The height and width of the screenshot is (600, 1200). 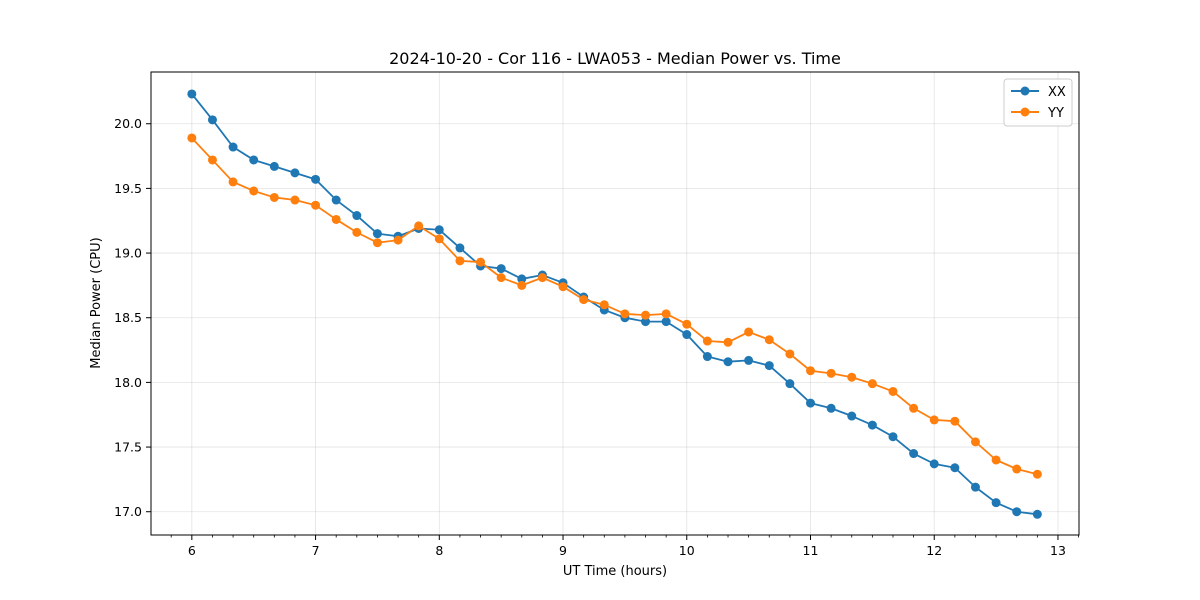 What do you see at coordinates (1055, 113) in the screenshot?
I see `legend-yy-label: YY` at bounding box center [1055, 113].